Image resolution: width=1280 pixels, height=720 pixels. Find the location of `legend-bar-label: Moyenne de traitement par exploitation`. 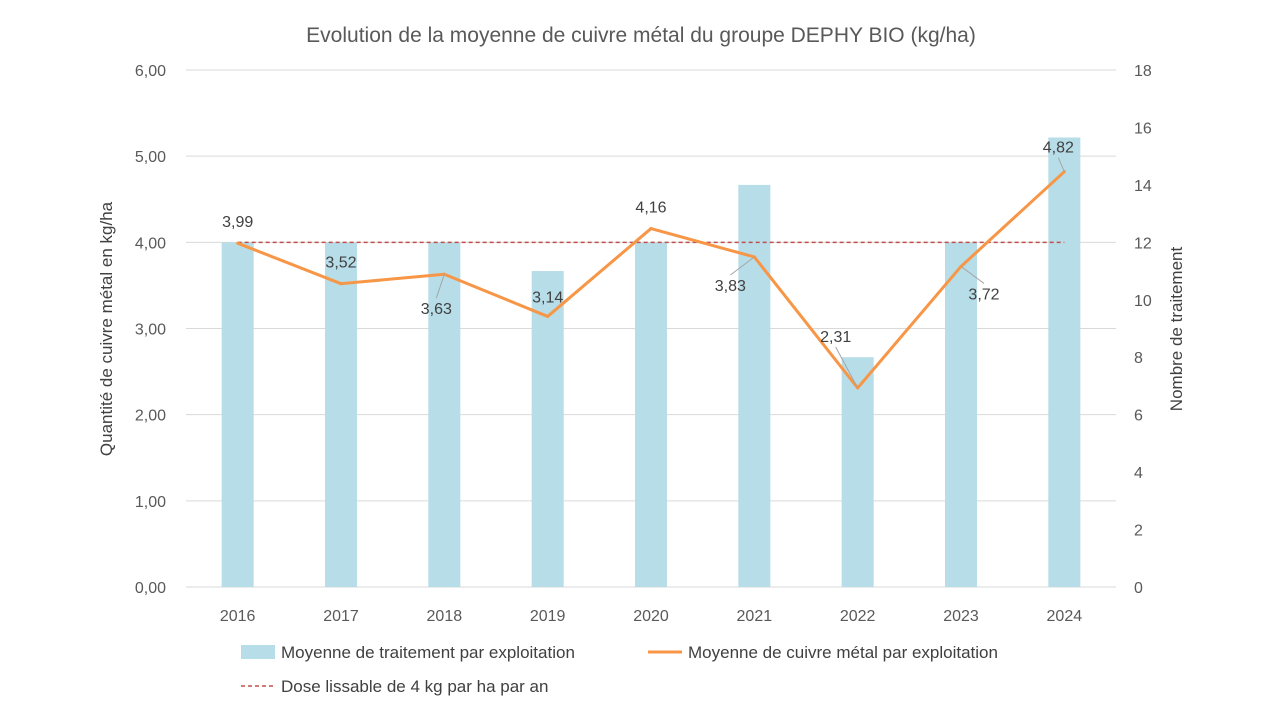

legend-bar-label: Moyenne de traitement par exploitation is located at coordinates (428, 652).